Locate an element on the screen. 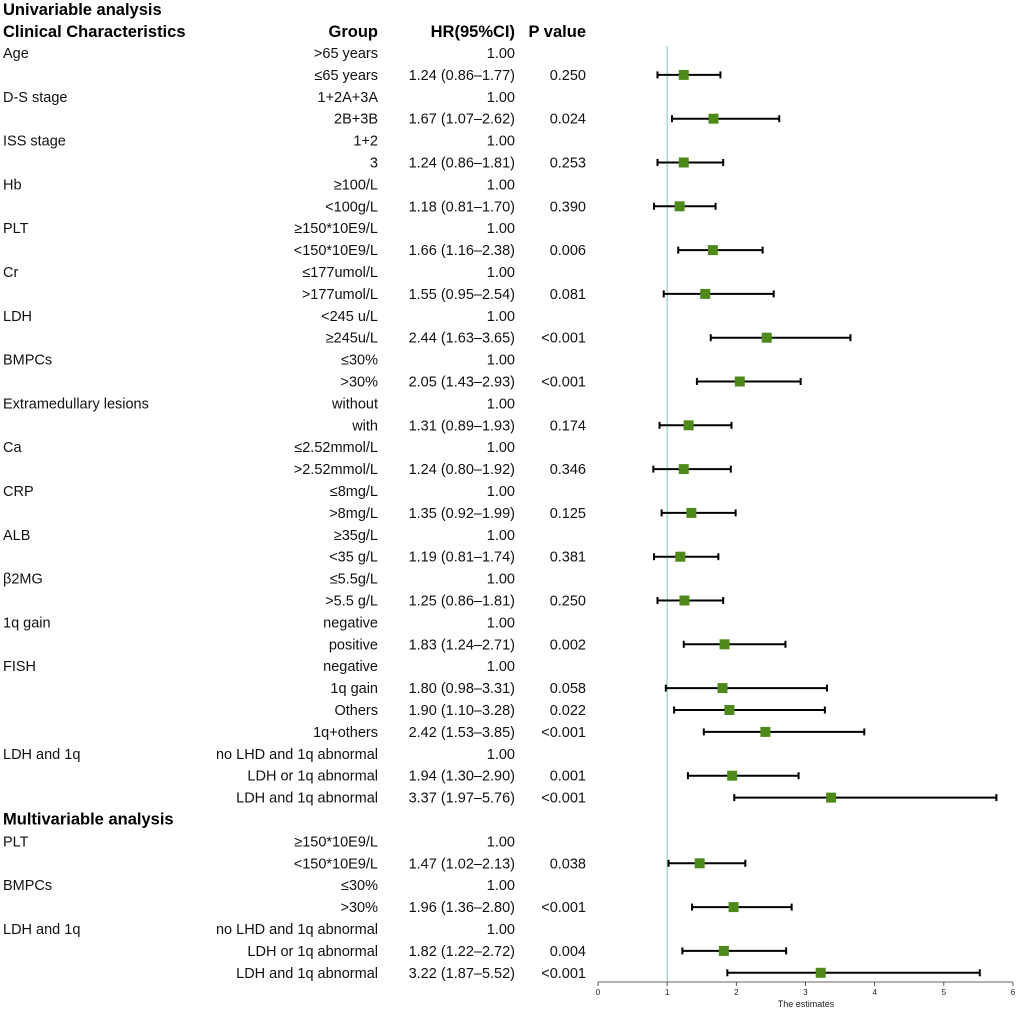 The width and height of the screenshot is (1016, 1012). row-hr-ci: 3.37 (1.97–5.76) is located at coordinates (462, 799).